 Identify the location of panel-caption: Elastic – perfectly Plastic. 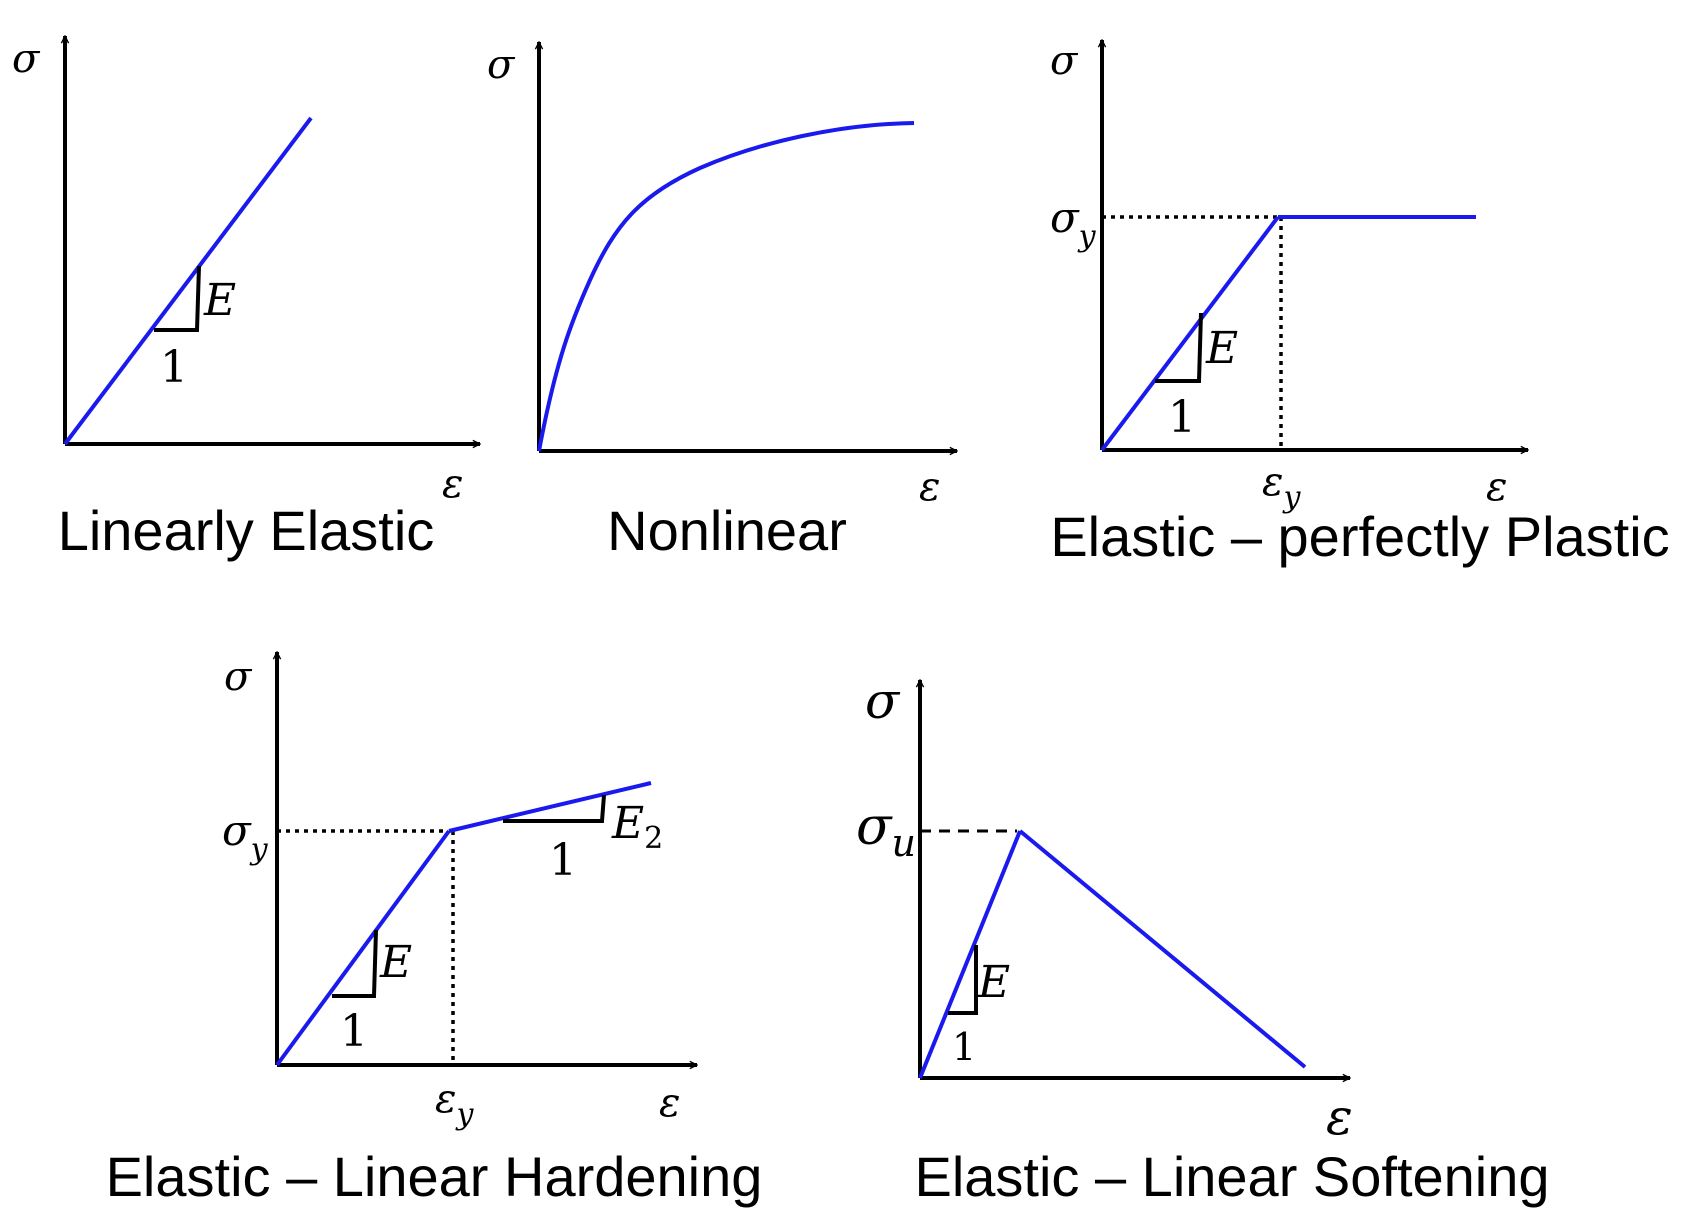
(1359, 536).